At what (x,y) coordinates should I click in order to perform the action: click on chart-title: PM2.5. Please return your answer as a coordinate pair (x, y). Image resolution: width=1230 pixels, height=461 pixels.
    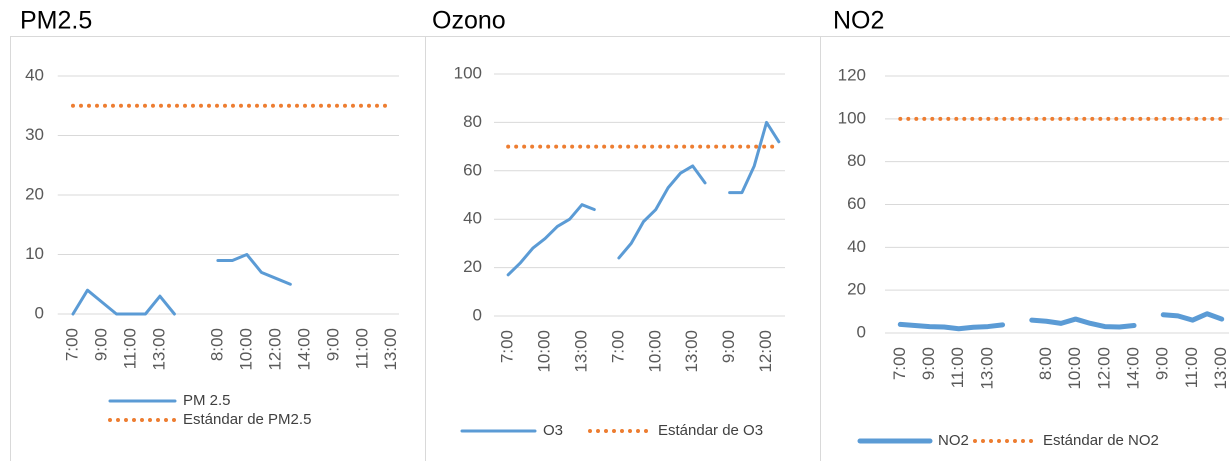
    Looking at the image, I should click on (56, 21).